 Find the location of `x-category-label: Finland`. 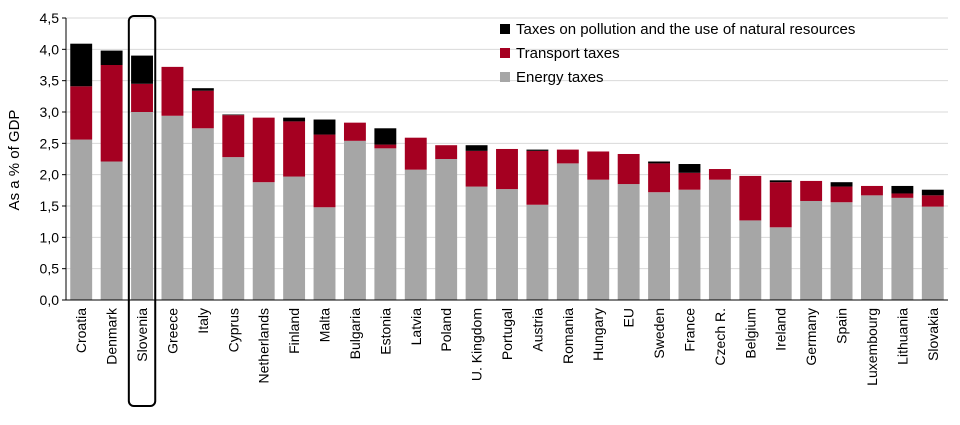

x-category-label: Finland is located at coordinates (294, 331).